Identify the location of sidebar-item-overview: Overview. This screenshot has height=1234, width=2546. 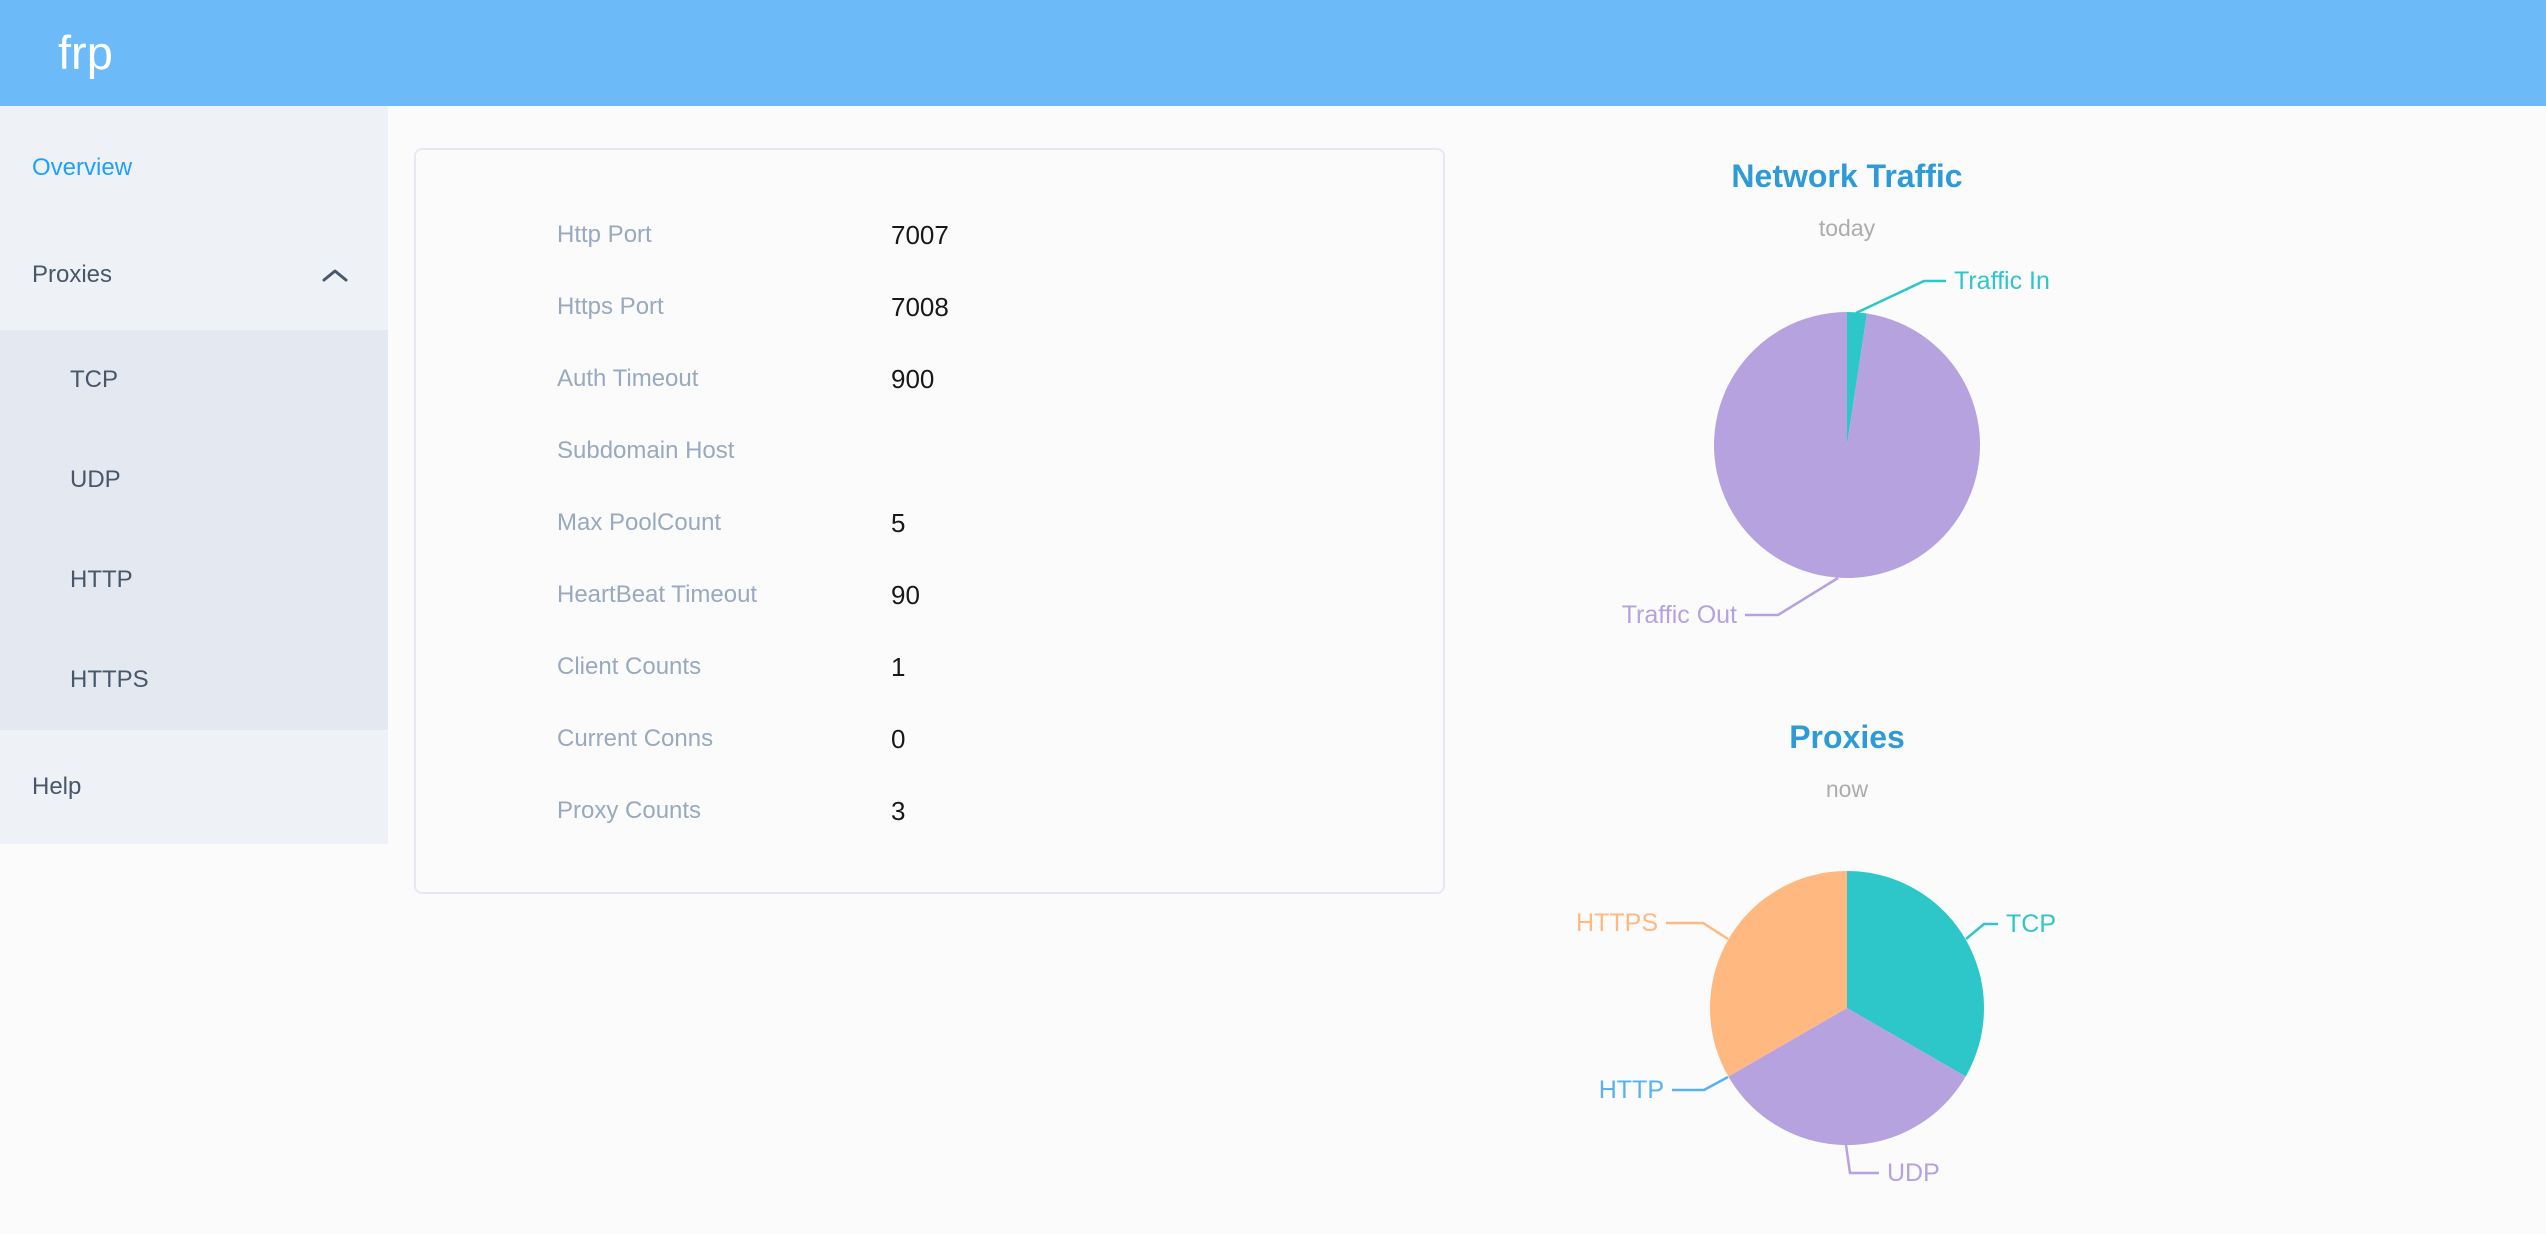
(194, 168).